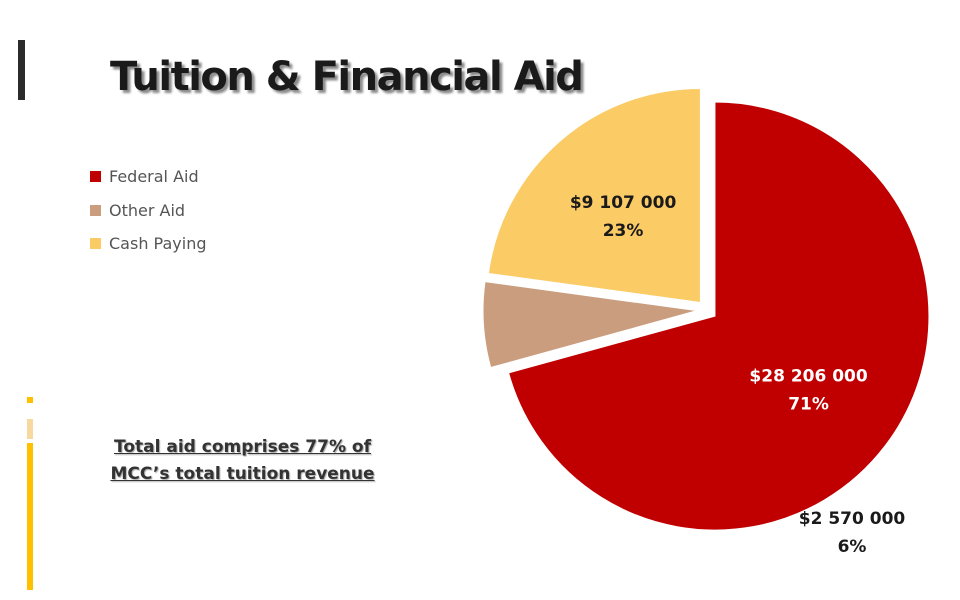 This screenshot has height=600, width=960. What do you see at coordinates (95, 244) in the screenshot?
I see `legend-swatch-cash-paying` at bounding box center [95, 244].